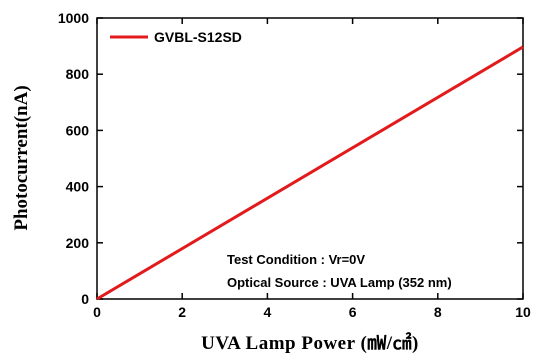 Image resolution: width=536 pixels, height=356 pixels. I want to click on annotation-test-condition: Test Condition : Vr=0V, so click(296, 259).